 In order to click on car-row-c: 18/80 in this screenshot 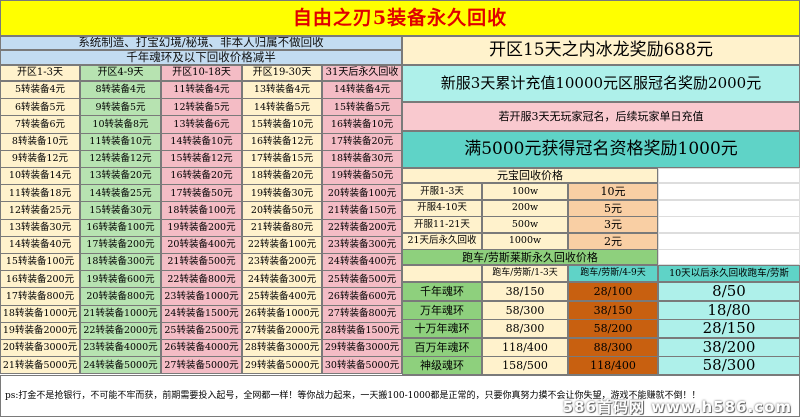, I will do `click(729, 310)`.